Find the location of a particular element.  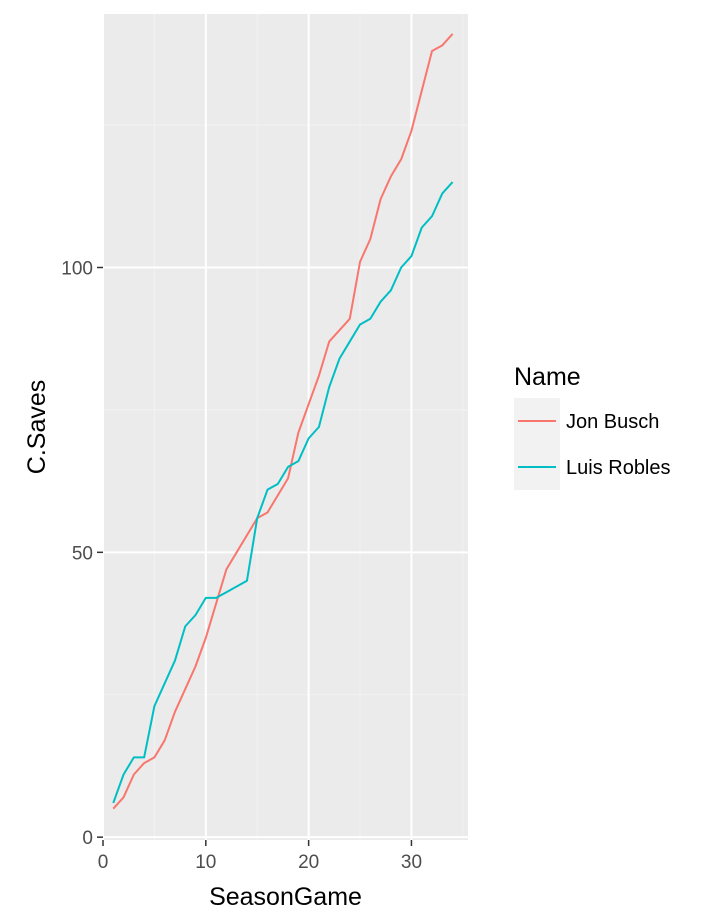

y-tick-label: 50 is located at coordinates (82, 553).